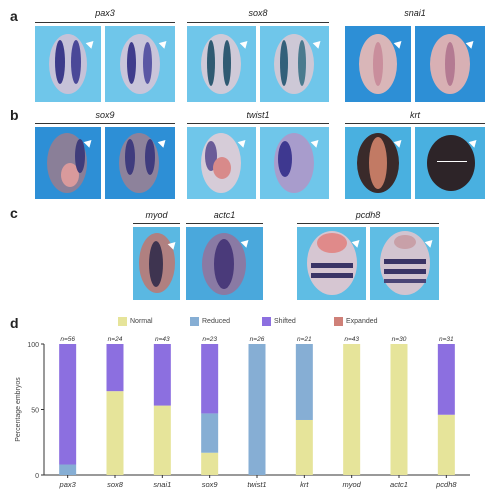 The image size is (494, 500). I want to click on gene-label-snai1: snai1, so click(415, 13).